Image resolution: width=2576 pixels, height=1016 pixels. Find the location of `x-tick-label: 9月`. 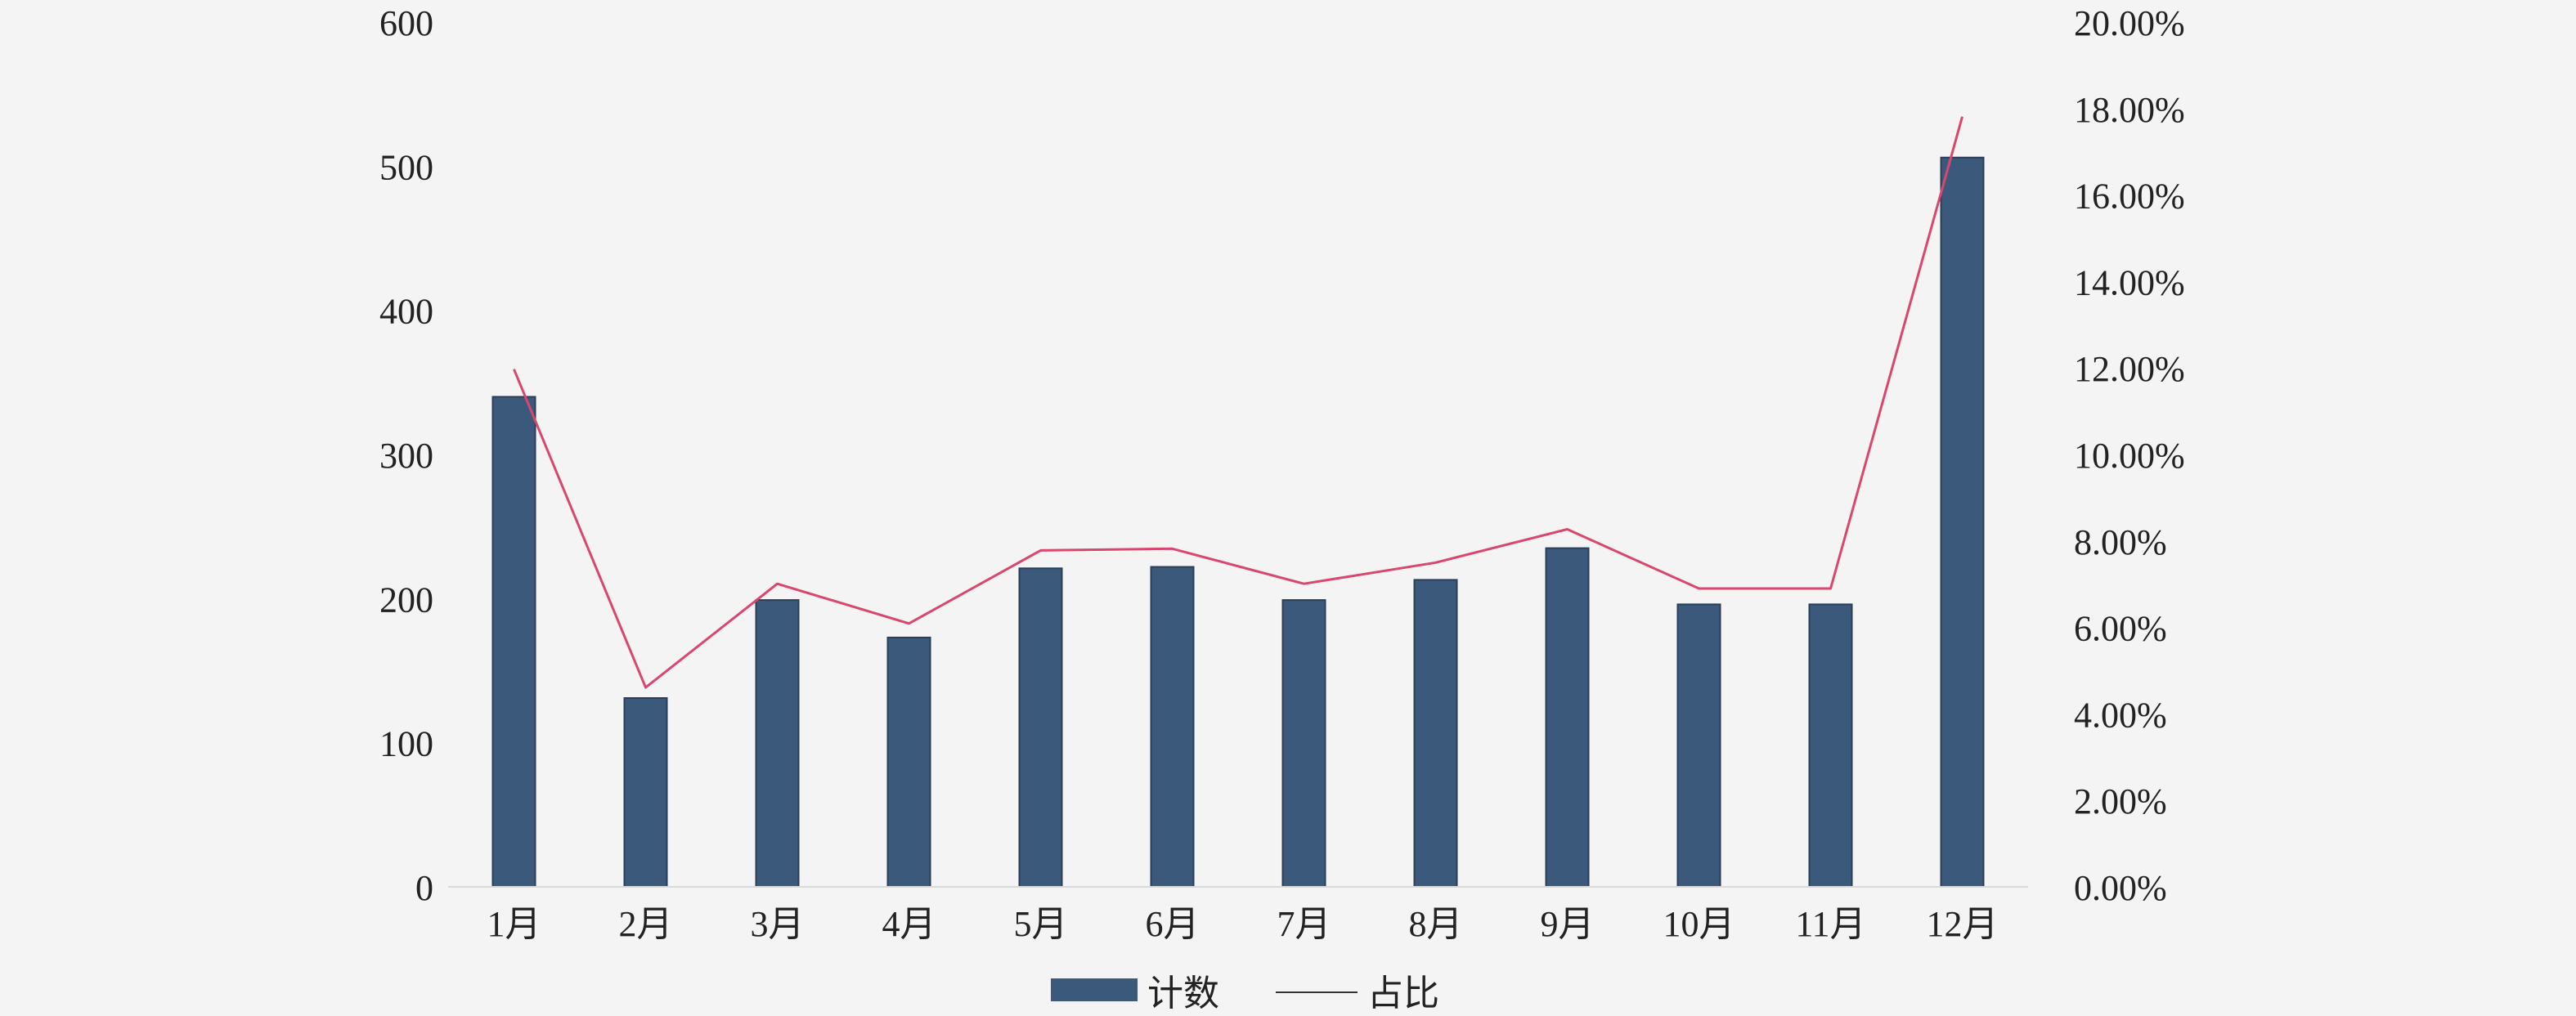

x-tick-label: 9月 is located at coordinates (1568, 924).